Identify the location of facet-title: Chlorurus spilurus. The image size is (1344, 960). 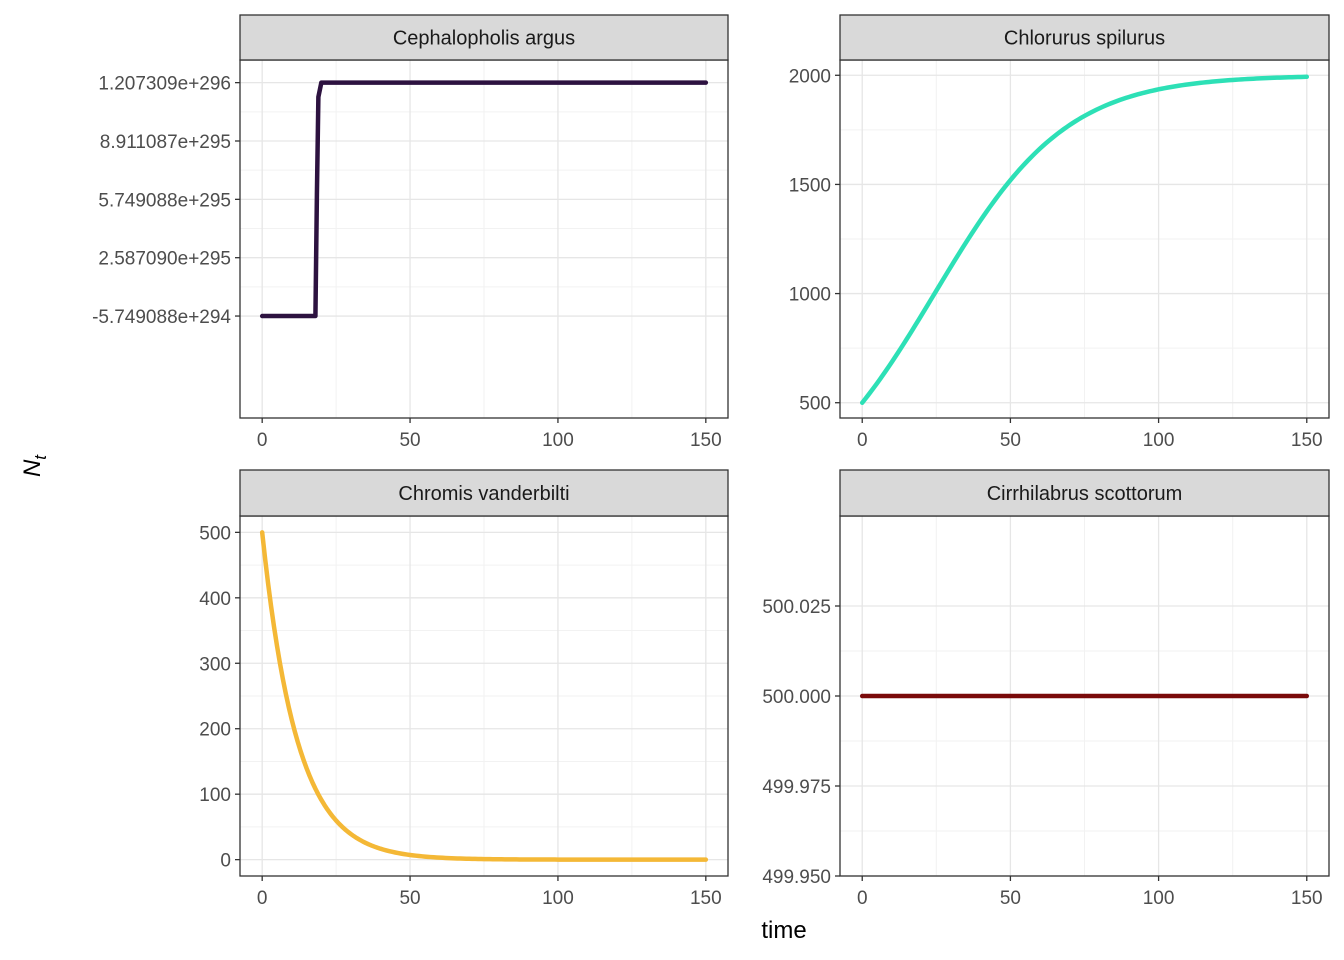
(1084, 39).